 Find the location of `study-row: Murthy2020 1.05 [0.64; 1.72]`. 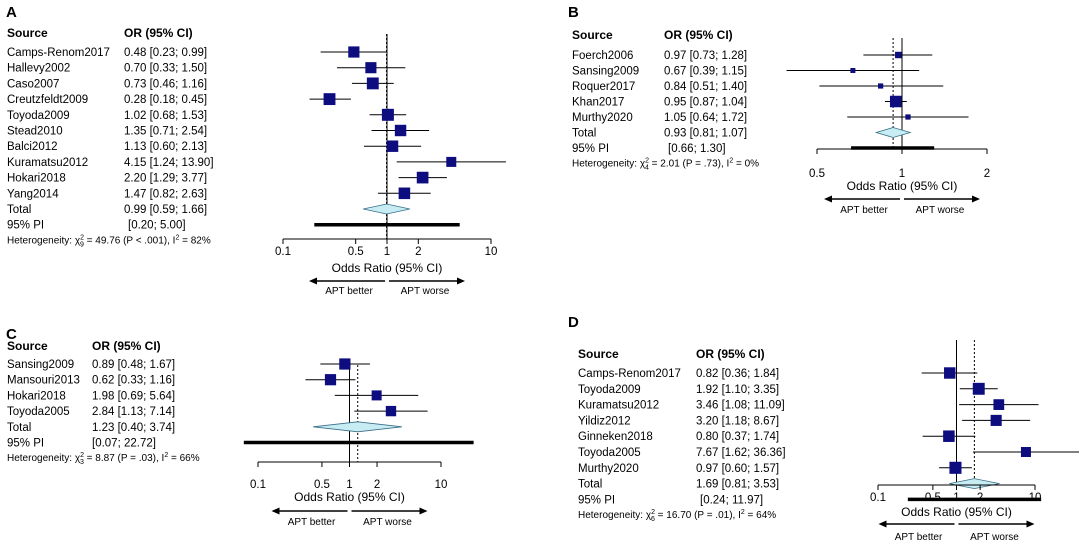

study-row: Murthy2020 1.05 [0.64; 1.72] is located at coordinates (770, 118).